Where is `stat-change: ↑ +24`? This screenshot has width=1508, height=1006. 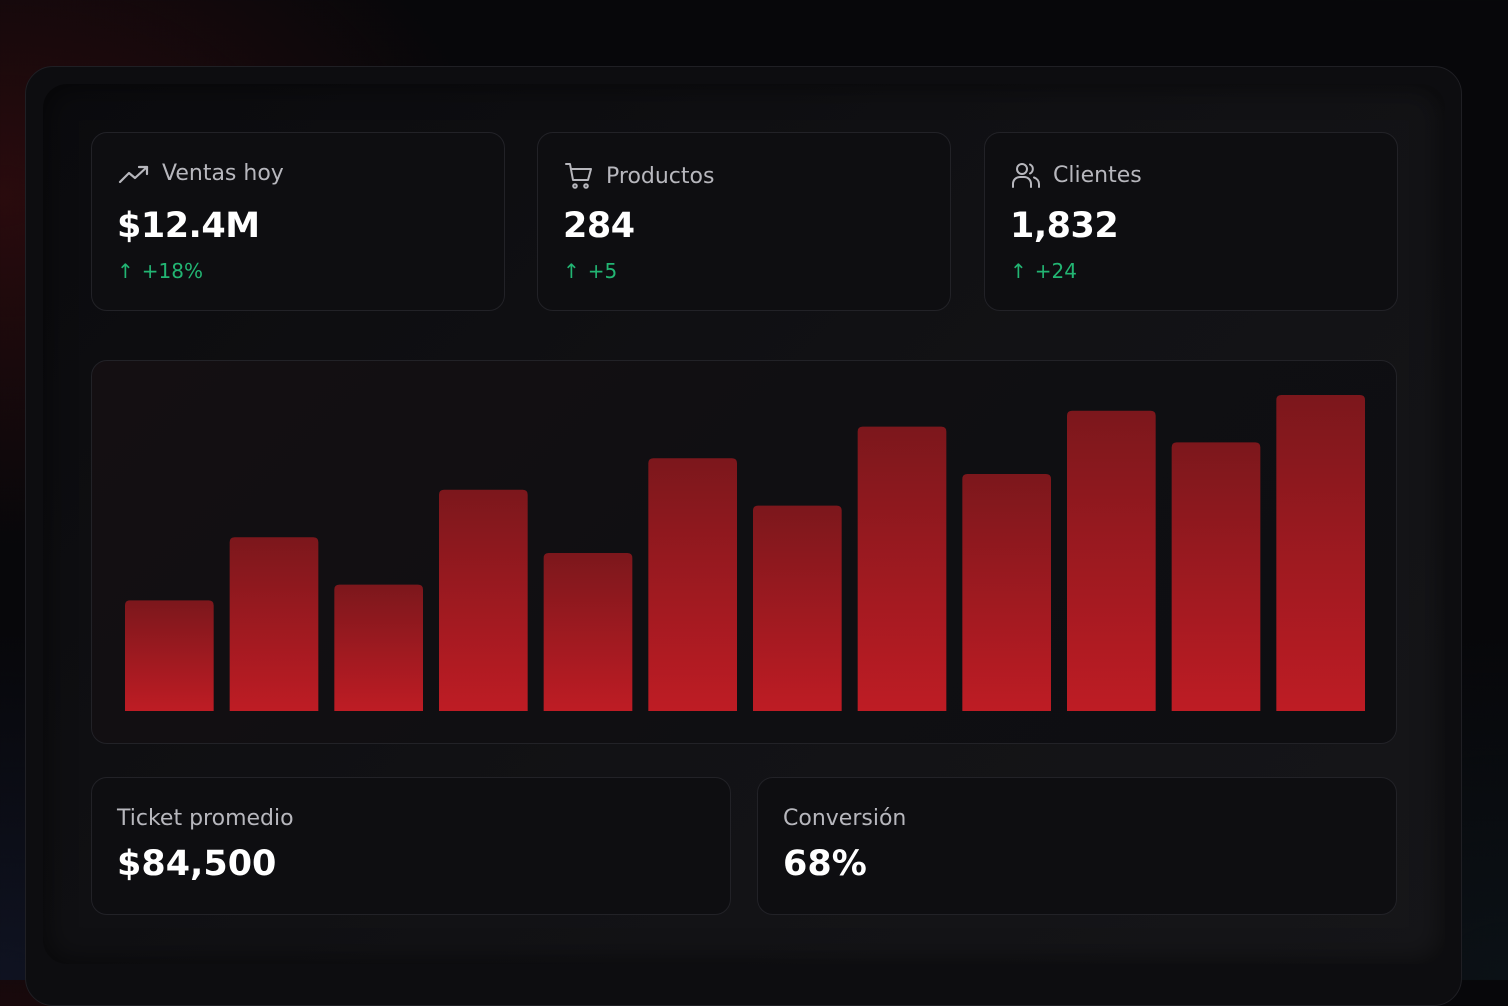 stat-change: ↑ +24 is located at coordinates (1043, 271).